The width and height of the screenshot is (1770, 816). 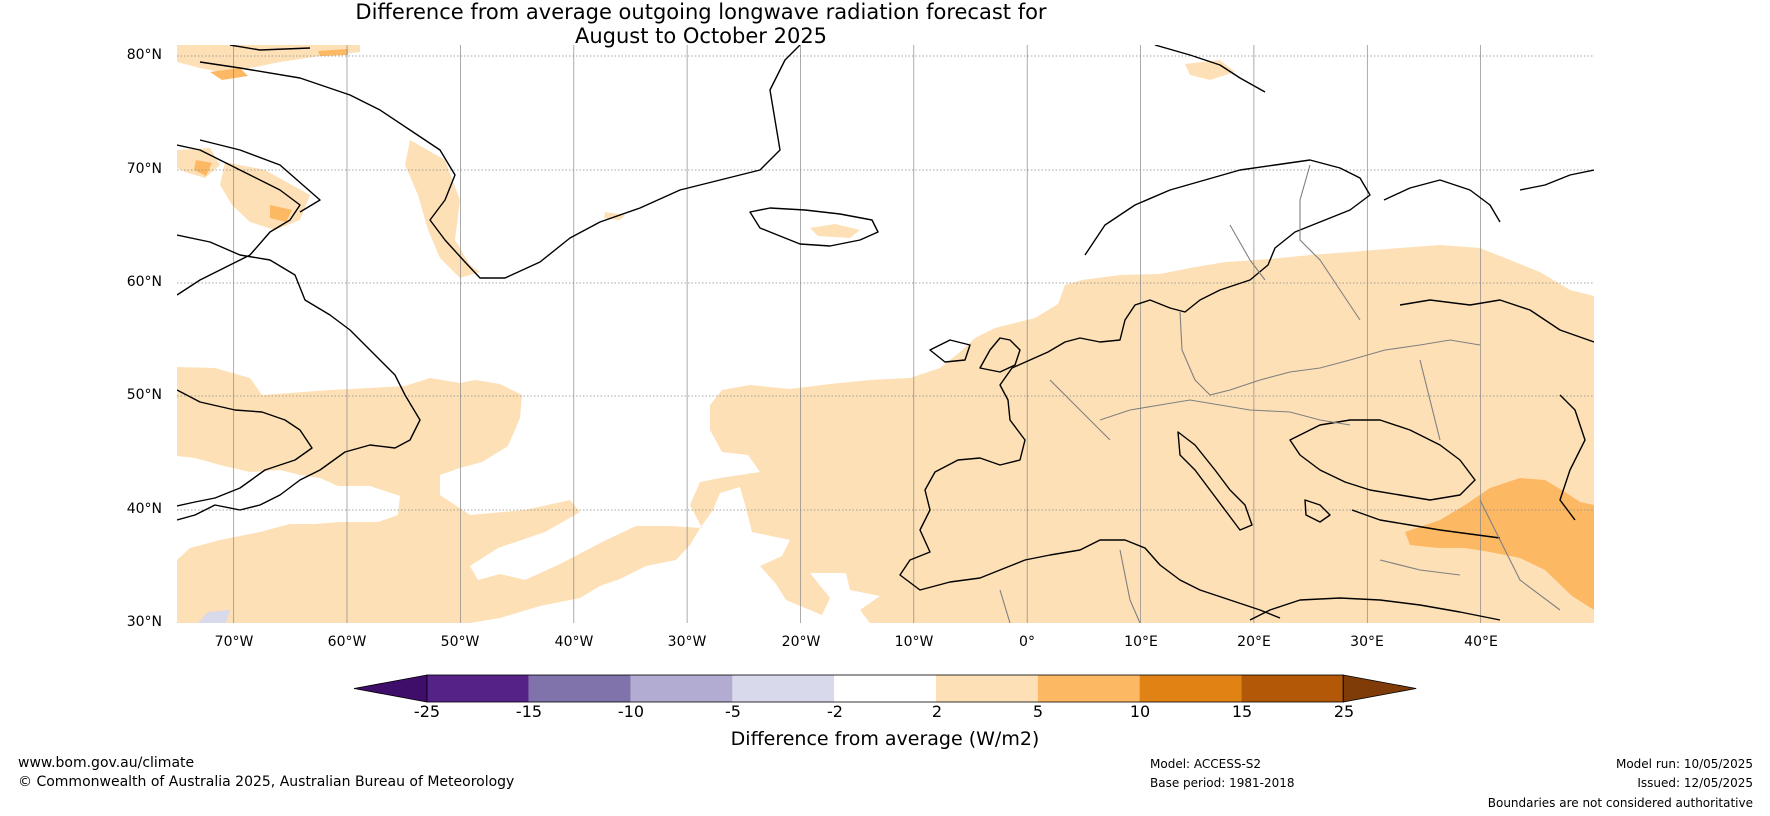 I want to click on colorbar-tick: 5, so click(x=1038, y=711).